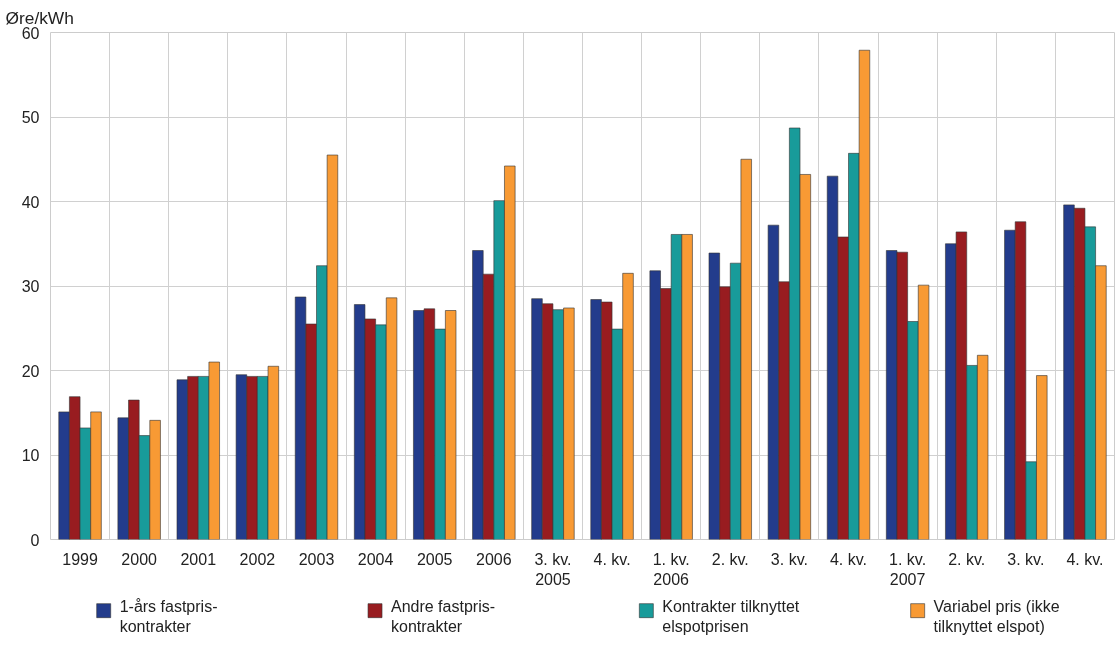  I want to click on x-tick-label: 2001, so click(198, 559).